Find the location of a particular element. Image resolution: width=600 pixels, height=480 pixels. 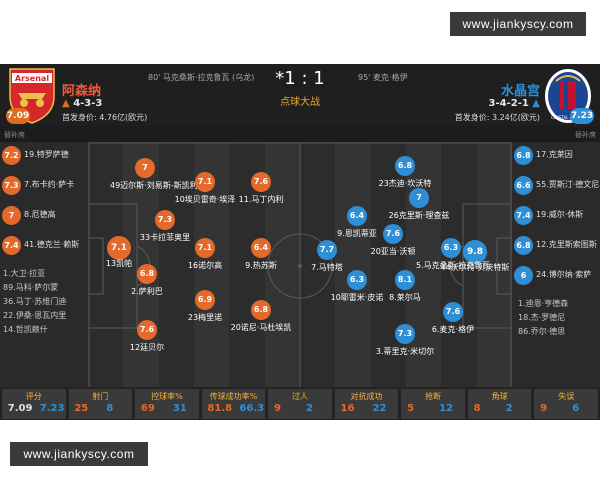

home-player: 7.3 33卡拉菲奥里 is located at coordinates (165, 228).